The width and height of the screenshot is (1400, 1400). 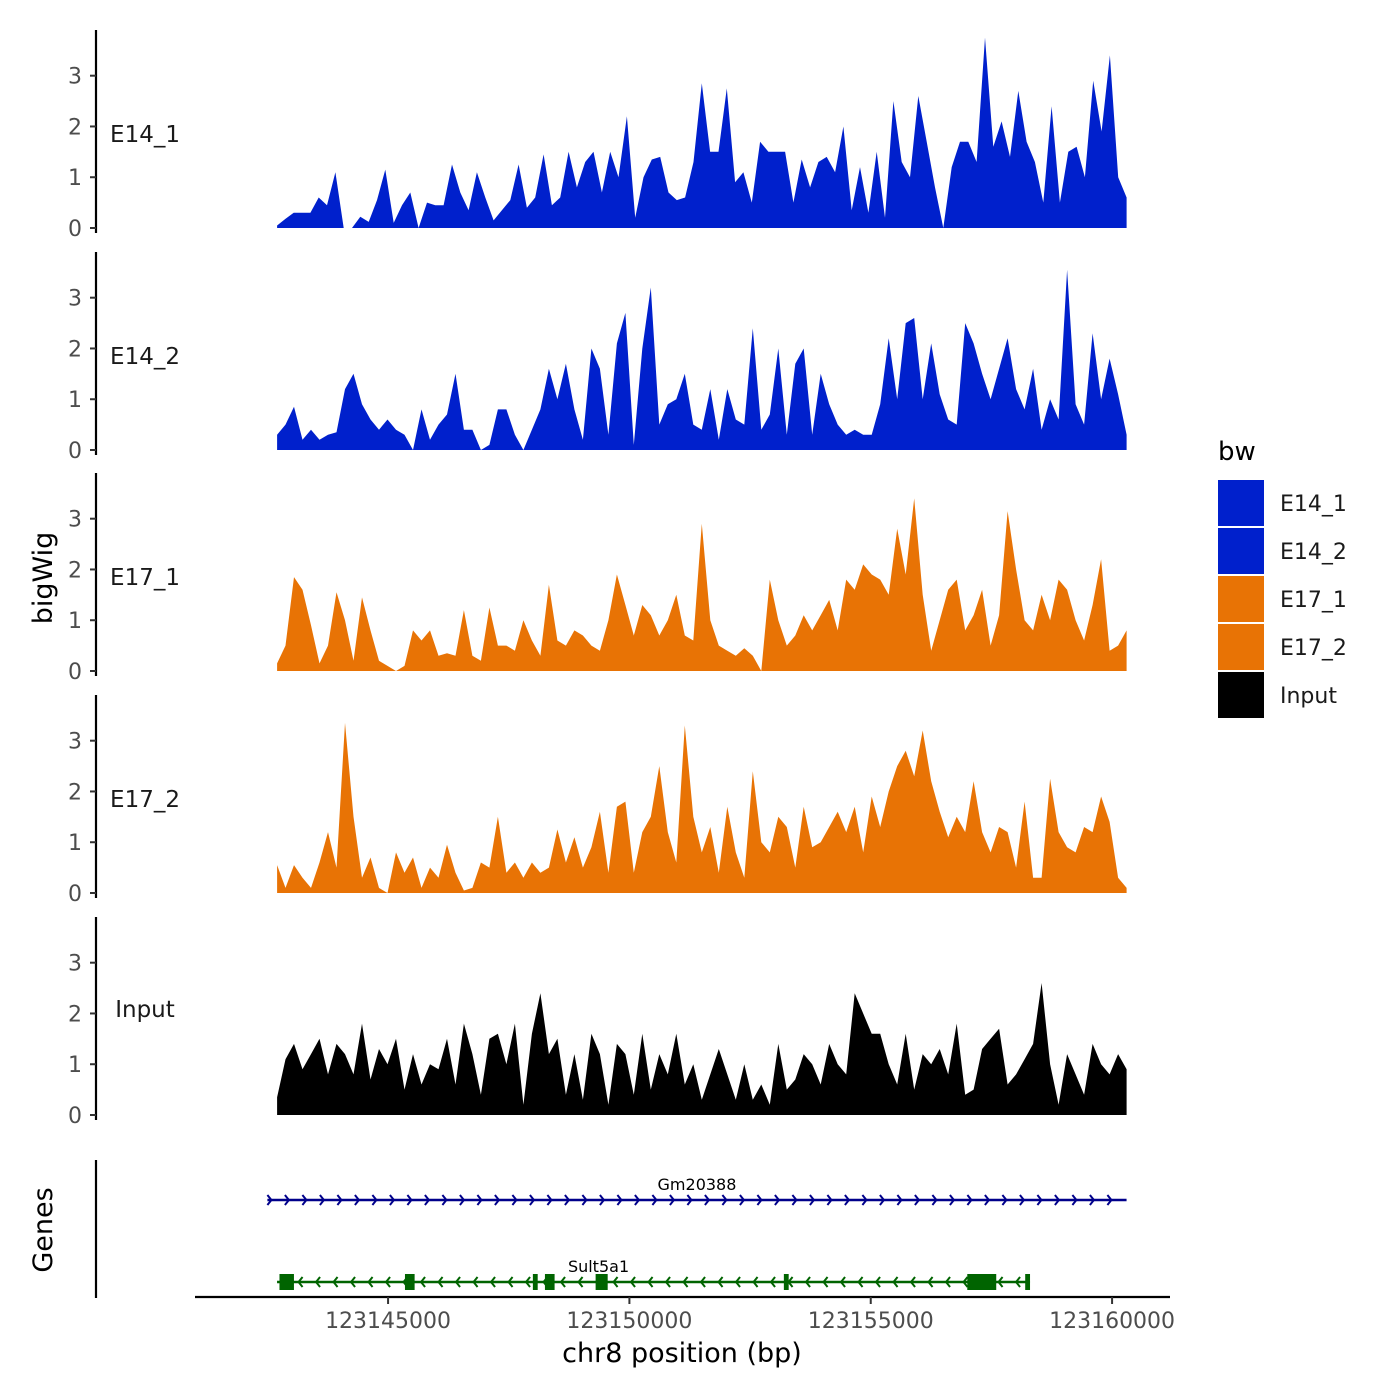 I want to click on x-tick-label: 123160000, so click(x=1112, y=1321).